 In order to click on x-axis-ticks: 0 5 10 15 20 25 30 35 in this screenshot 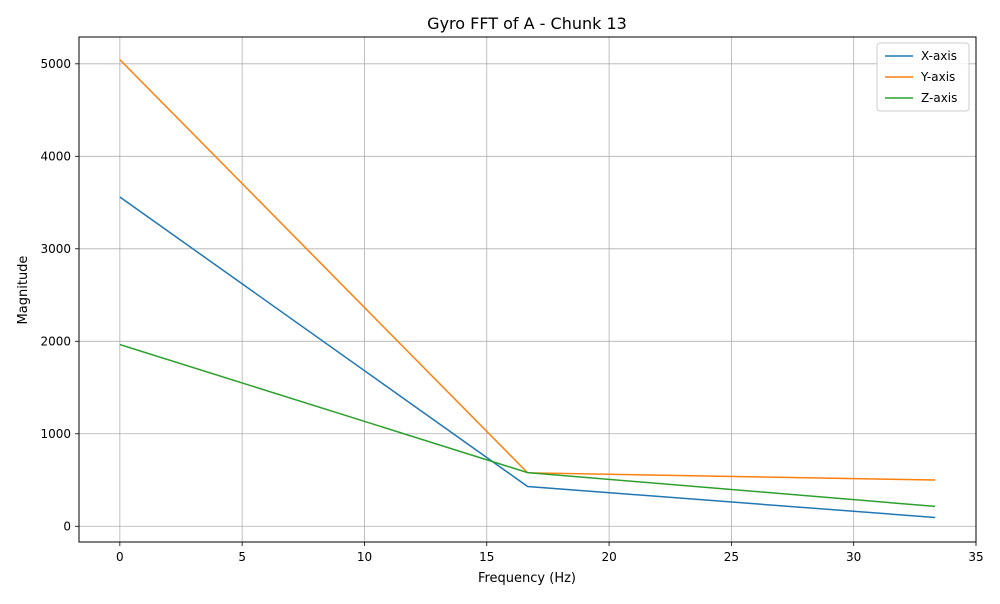, I will do `click(550, 553)`.